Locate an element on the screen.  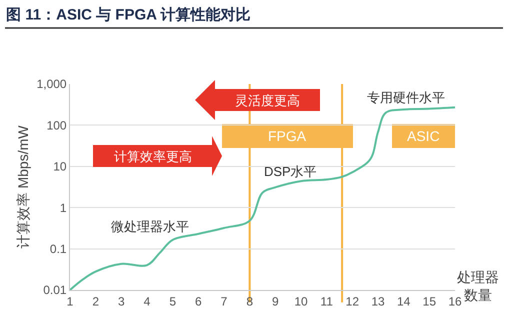
x-tick-label: 14 is located at coordinates (403, 301).